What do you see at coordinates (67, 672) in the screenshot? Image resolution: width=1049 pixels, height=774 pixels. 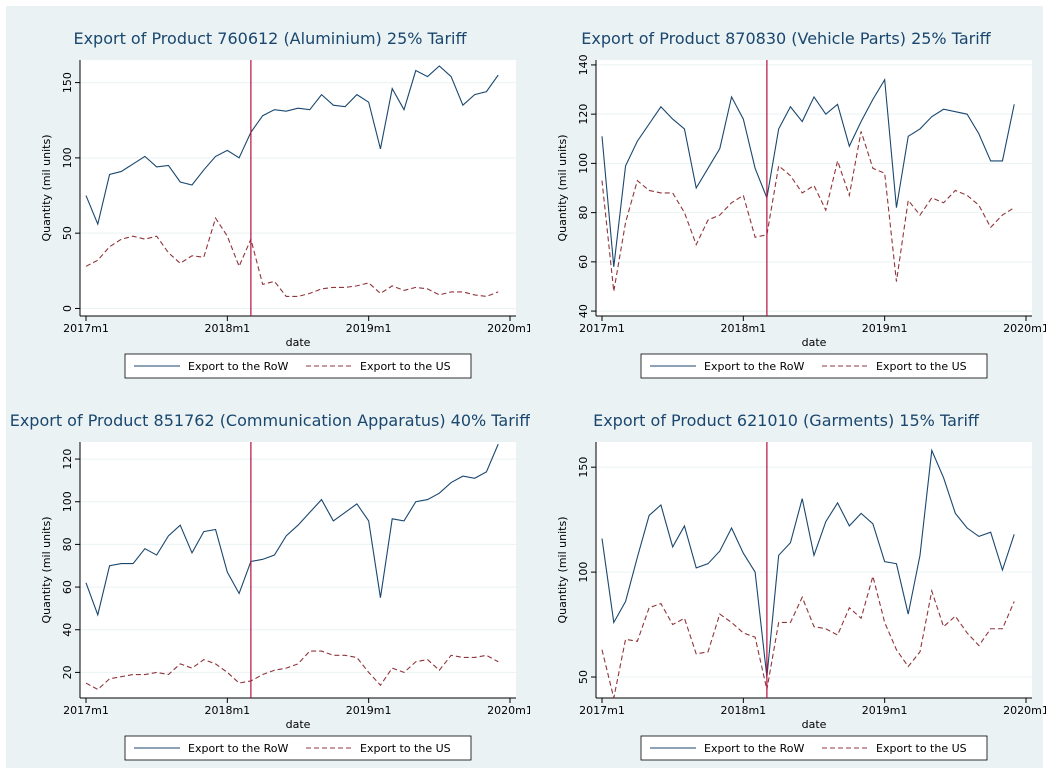 I see `y-tick-label: 20` at bounding box center [67, 672].